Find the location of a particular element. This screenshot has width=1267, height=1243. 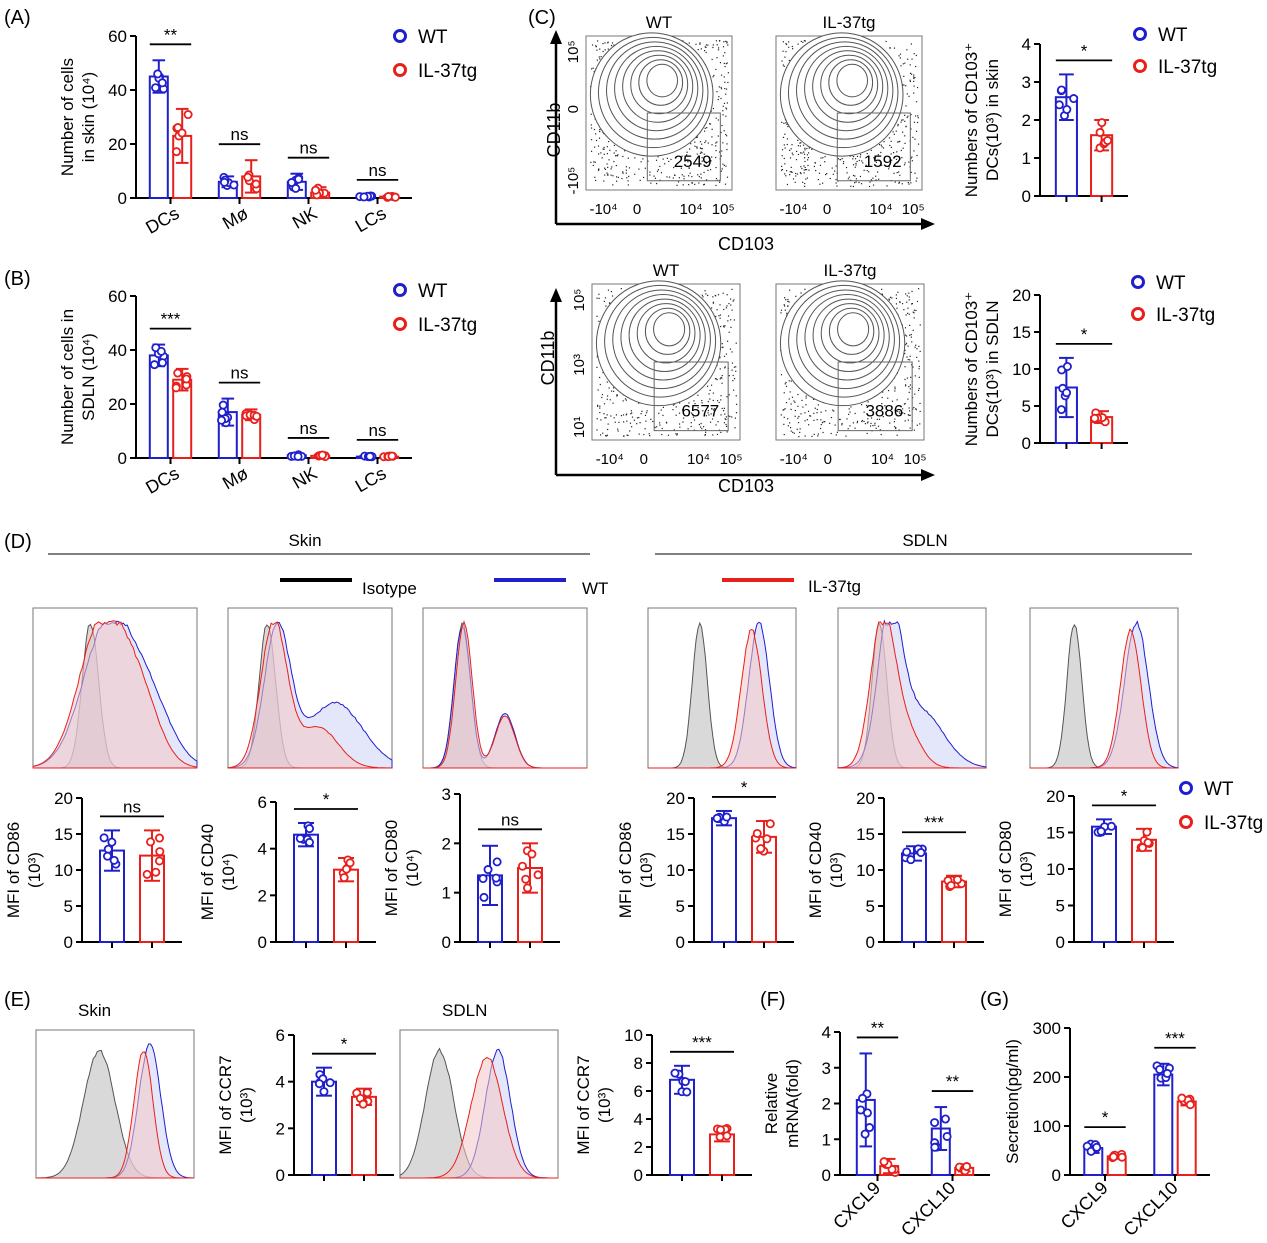

y-tick-label: 10⁵ is located at coordinates (573, 51).